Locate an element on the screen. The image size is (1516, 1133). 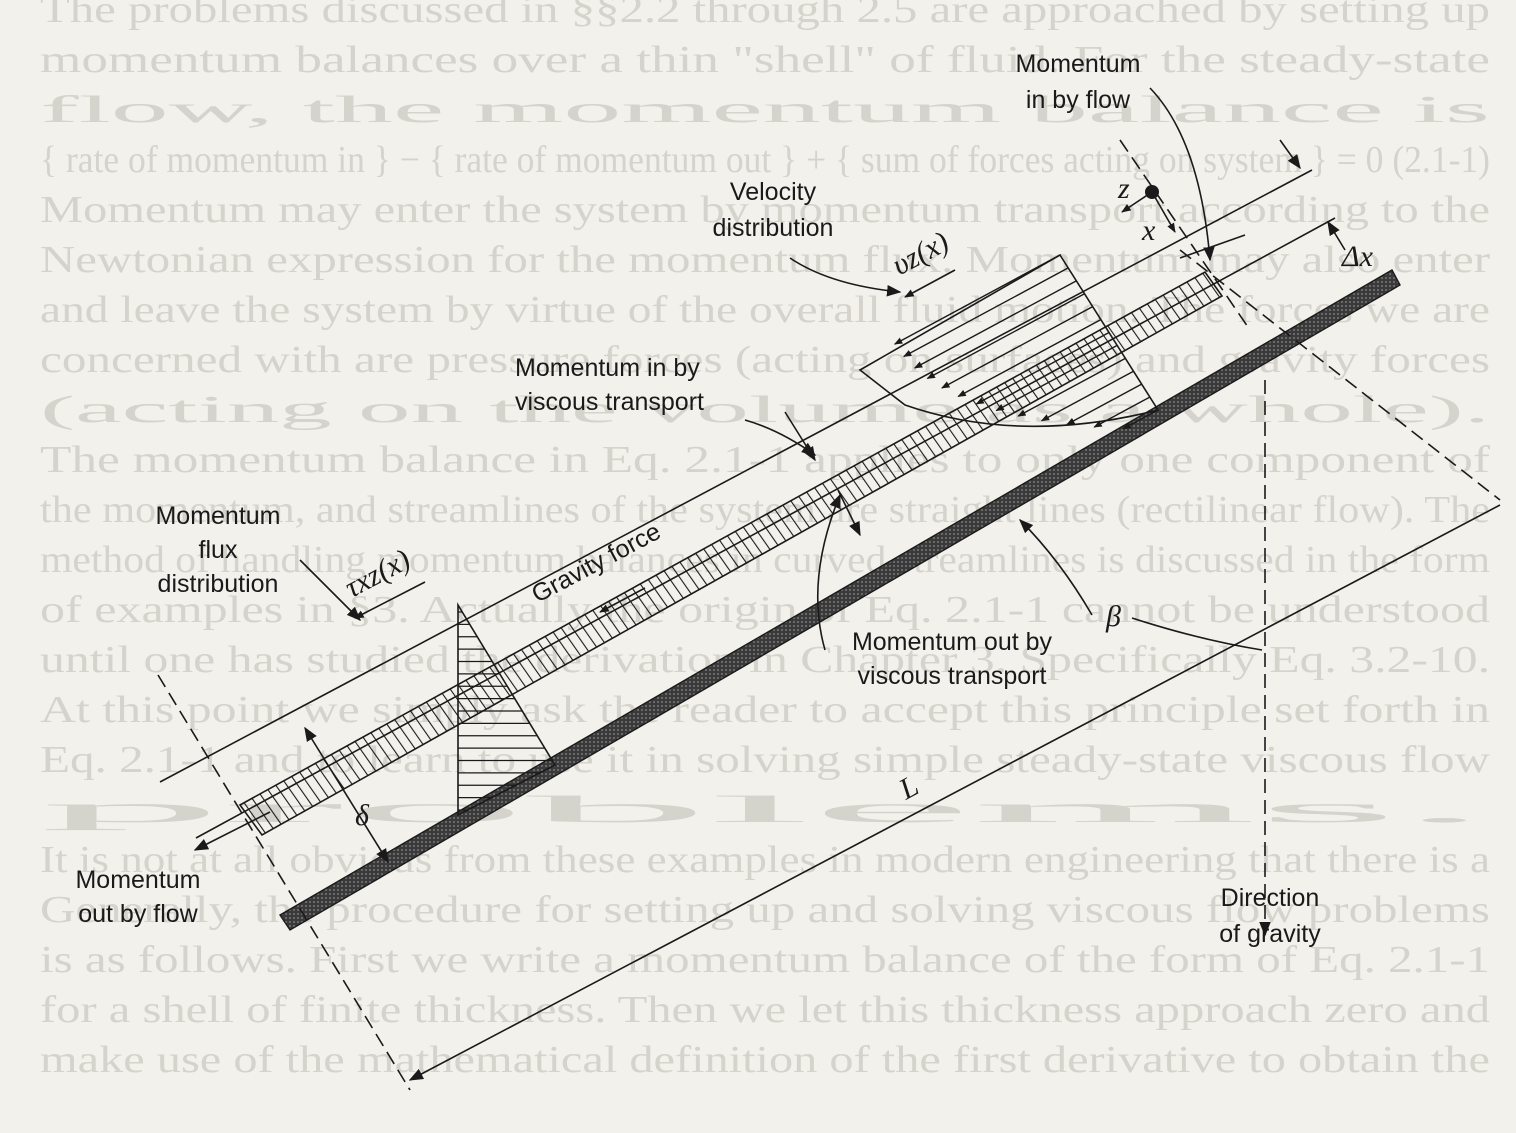
symbol-z: z is located at coordinates (1123, 188).